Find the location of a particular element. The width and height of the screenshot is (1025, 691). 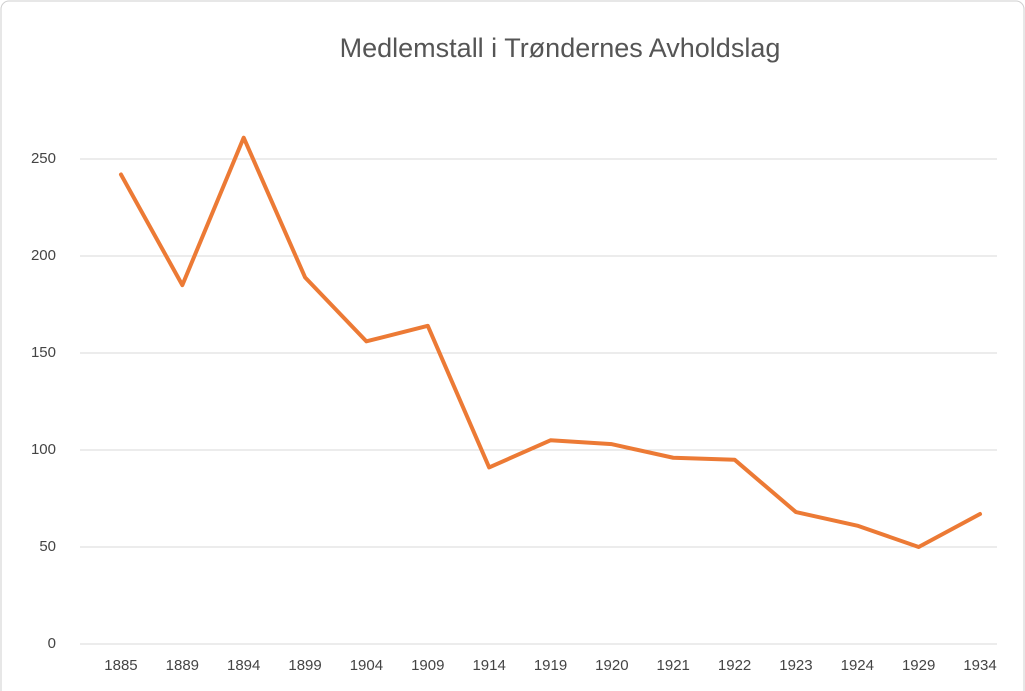

x-tick-label: 1904 is located at coordinates (366, 665).